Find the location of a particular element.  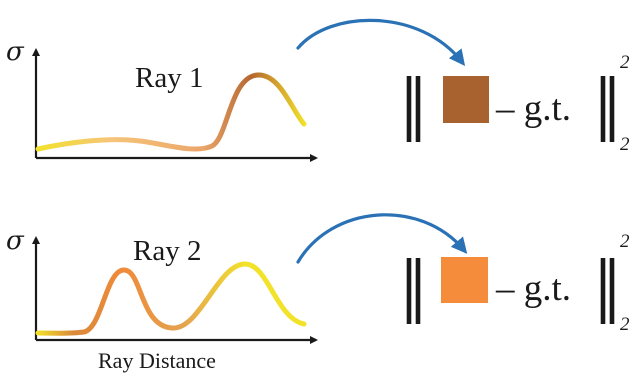

ray-1-loss-term: – g.t. 2 2 is located at coordinates (518, 103).